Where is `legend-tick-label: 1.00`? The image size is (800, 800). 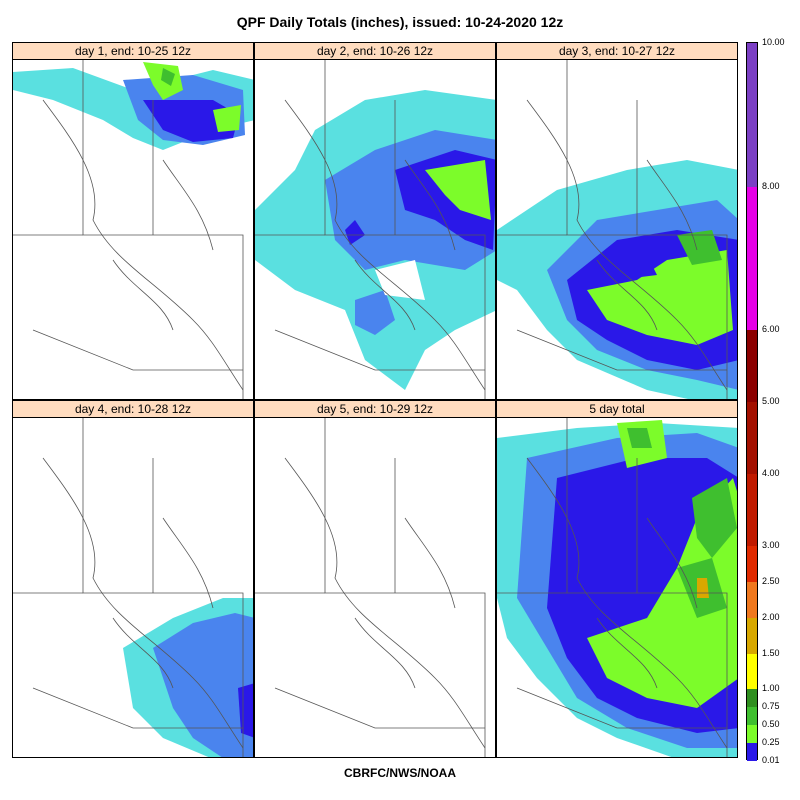
legend-tick-label: 1.00 is located at coordinates (771, 688).